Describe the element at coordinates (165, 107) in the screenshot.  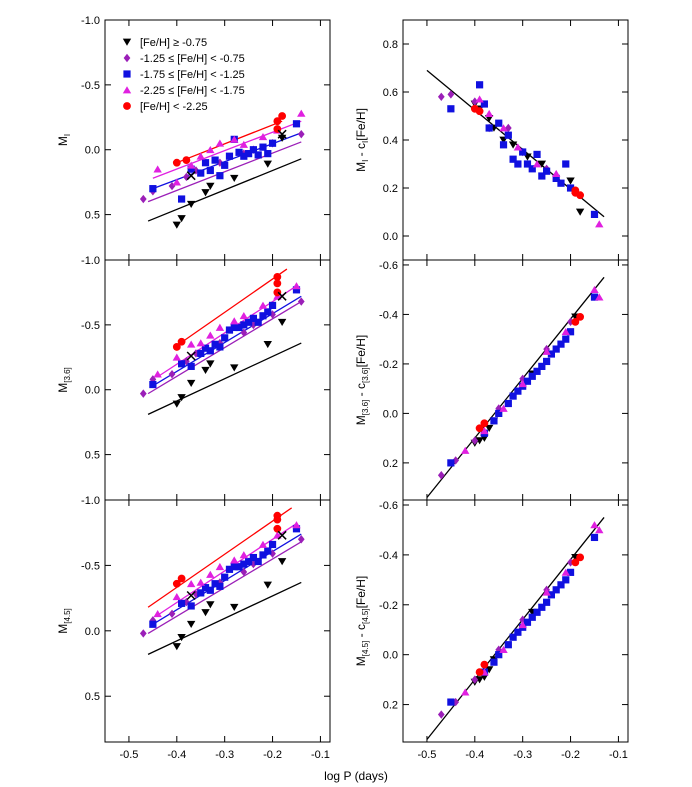
I see `legend-item: [Fe/H] < -2.25` at that location.